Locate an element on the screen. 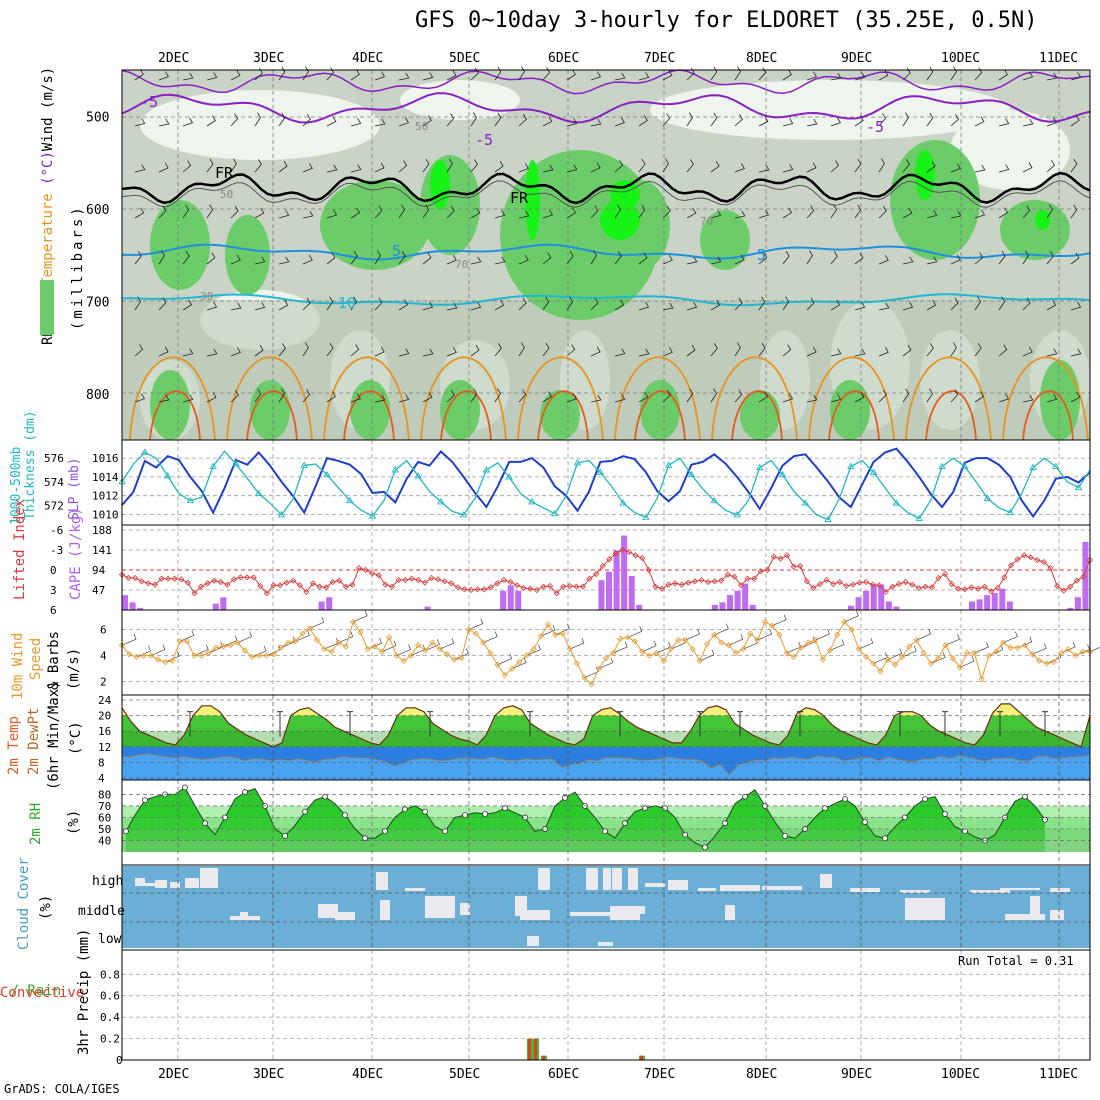 This screenshot has width=1100, height=1100. contour-label: -5 is located at coordinates (149, 102).